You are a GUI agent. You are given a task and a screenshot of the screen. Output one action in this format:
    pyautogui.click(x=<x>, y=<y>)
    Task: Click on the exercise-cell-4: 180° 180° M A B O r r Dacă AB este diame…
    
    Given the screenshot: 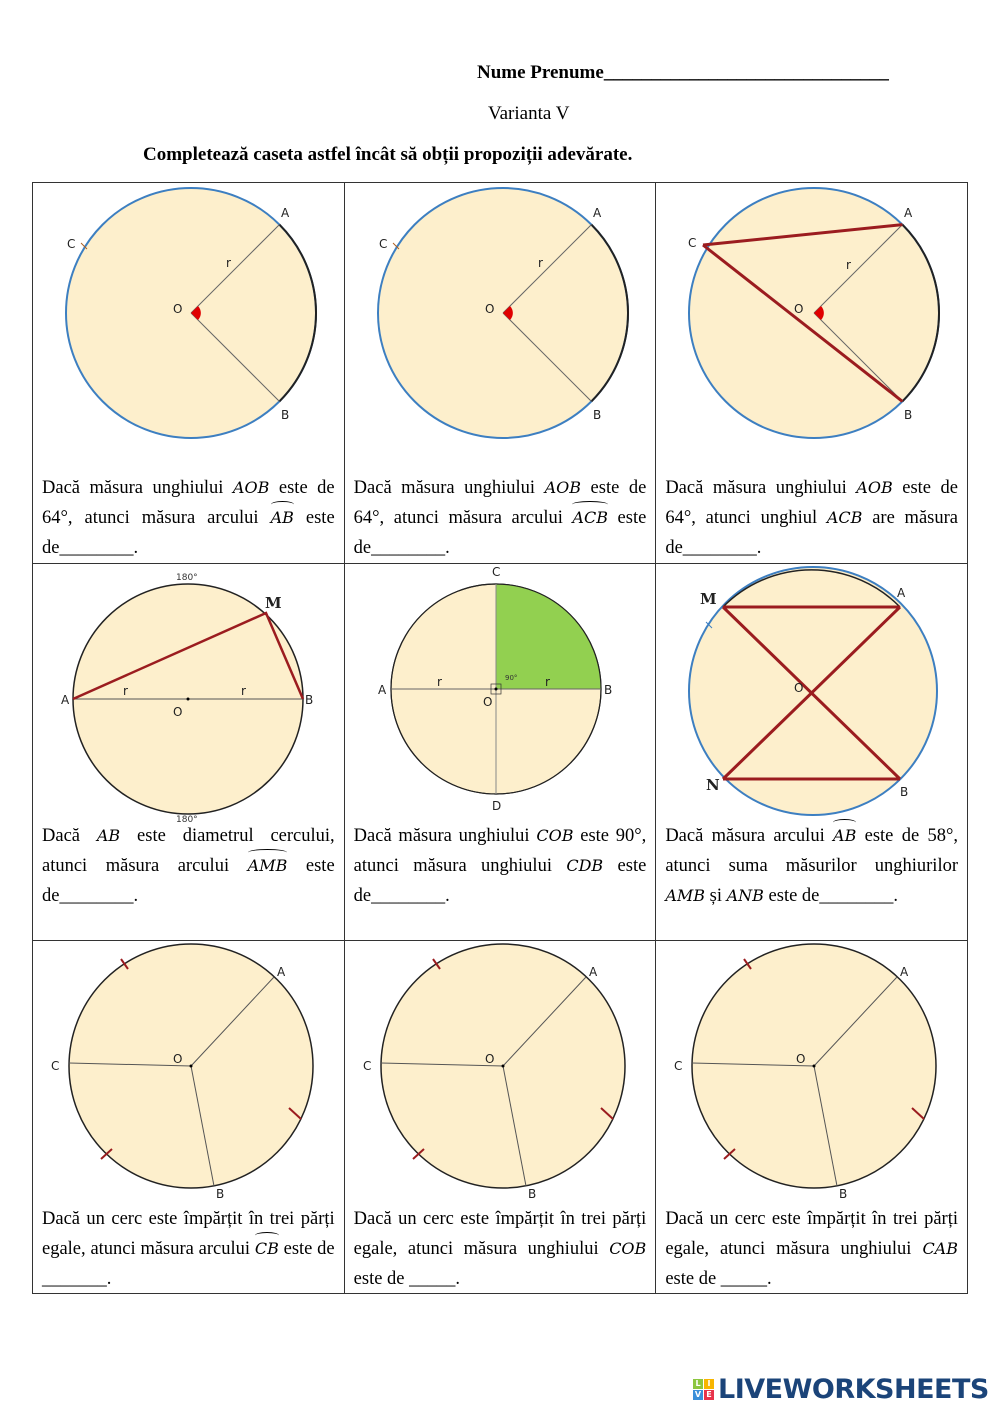 What is the action you would take?
    pyautogui.click(x=188, y=752)
    